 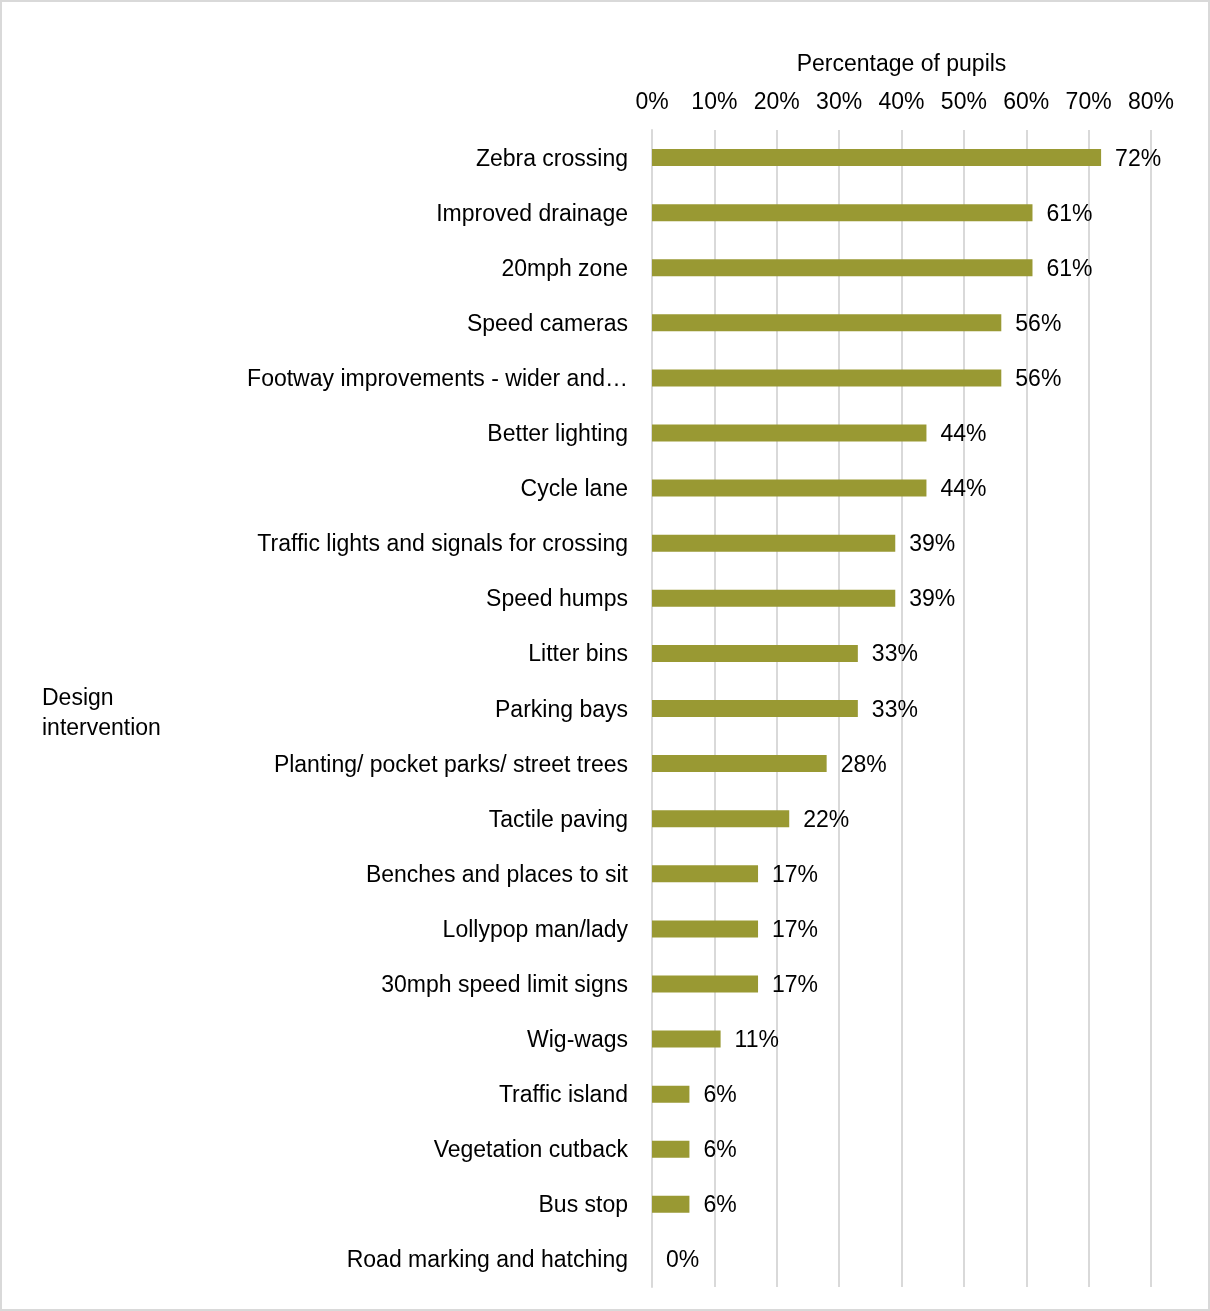 What do you see at coordinates (563, 1094) in the screenshot?
I see `y-tick-label: Traffic island` at bounding box center [563, 1094].